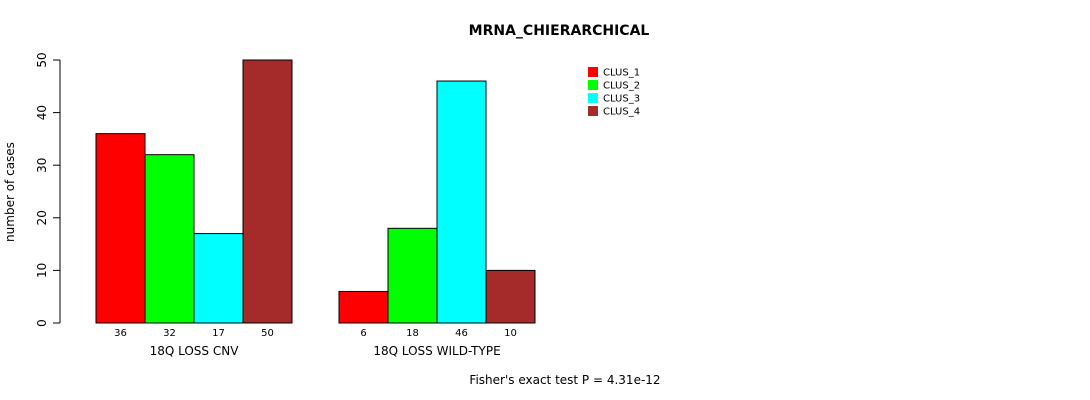  I want to click on y-tick-label: 20, so click(42, 217).